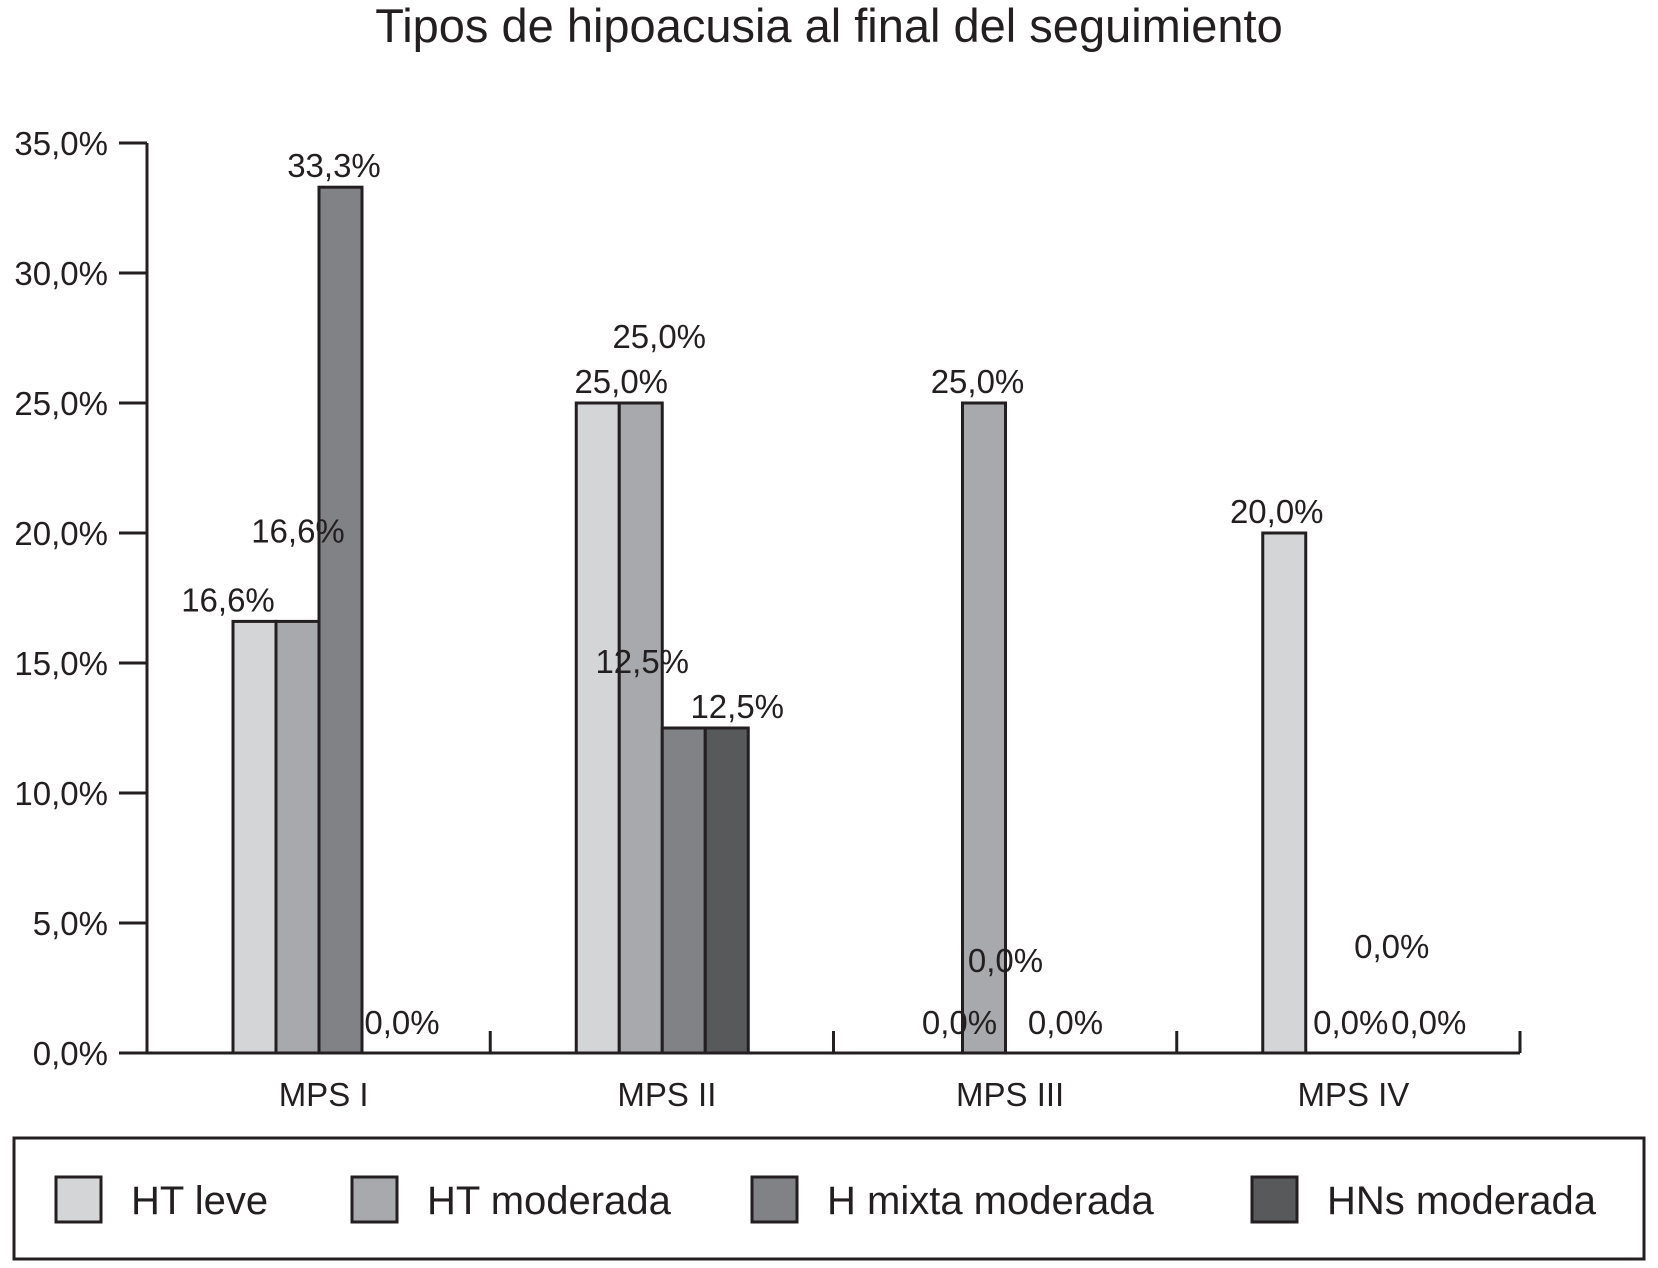 This screenshot has height=1268, width=1658. I want to click on bar-value-label: 20,0%, so click(1277, 511).